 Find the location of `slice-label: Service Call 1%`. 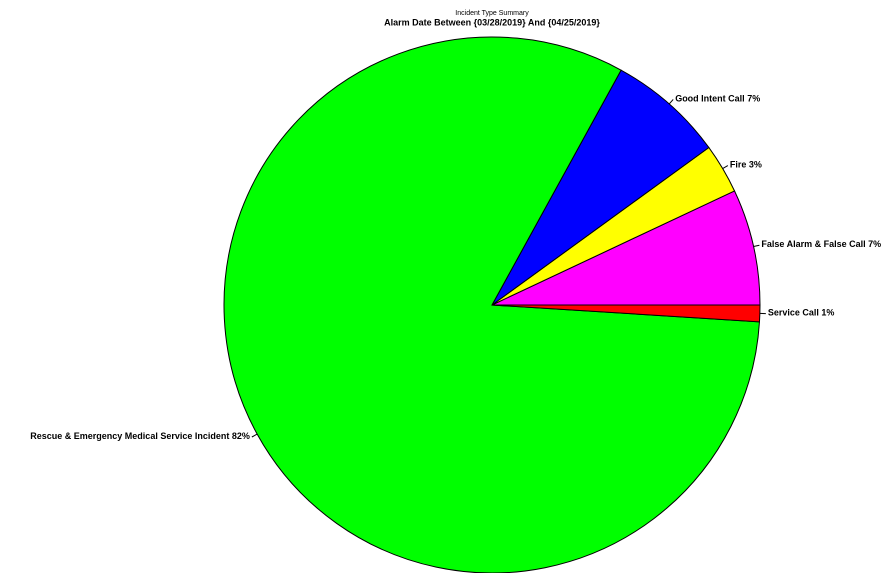

slice-label: Service Call 1% is located at coordinates (801, 313).